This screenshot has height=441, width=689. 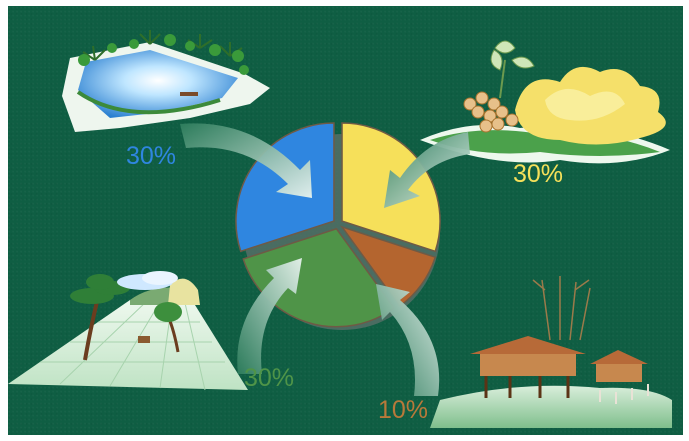 I want to click on label-field-percent: 30%, so click(x=269, y=378).